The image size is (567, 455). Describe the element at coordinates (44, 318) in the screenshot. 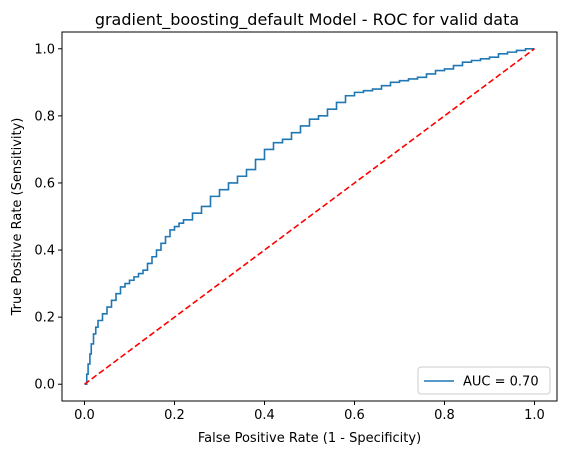

I see `y-tick-label: 0.2` at that location.